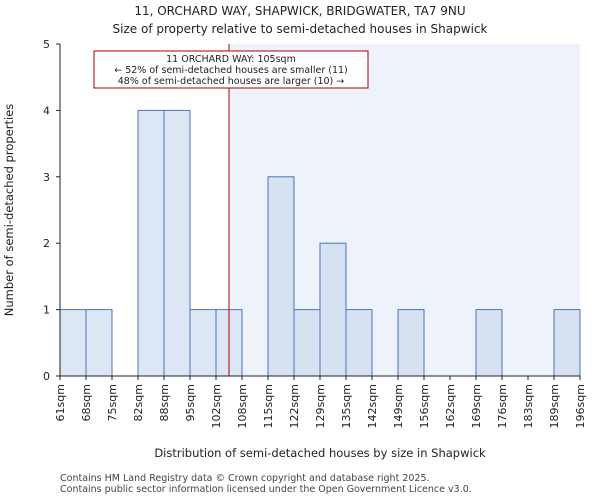  What do you see at coordinates (580, 406) in the screenshot?
I see `x-tick-label: 196sqm` at bounding box center [580, 406].